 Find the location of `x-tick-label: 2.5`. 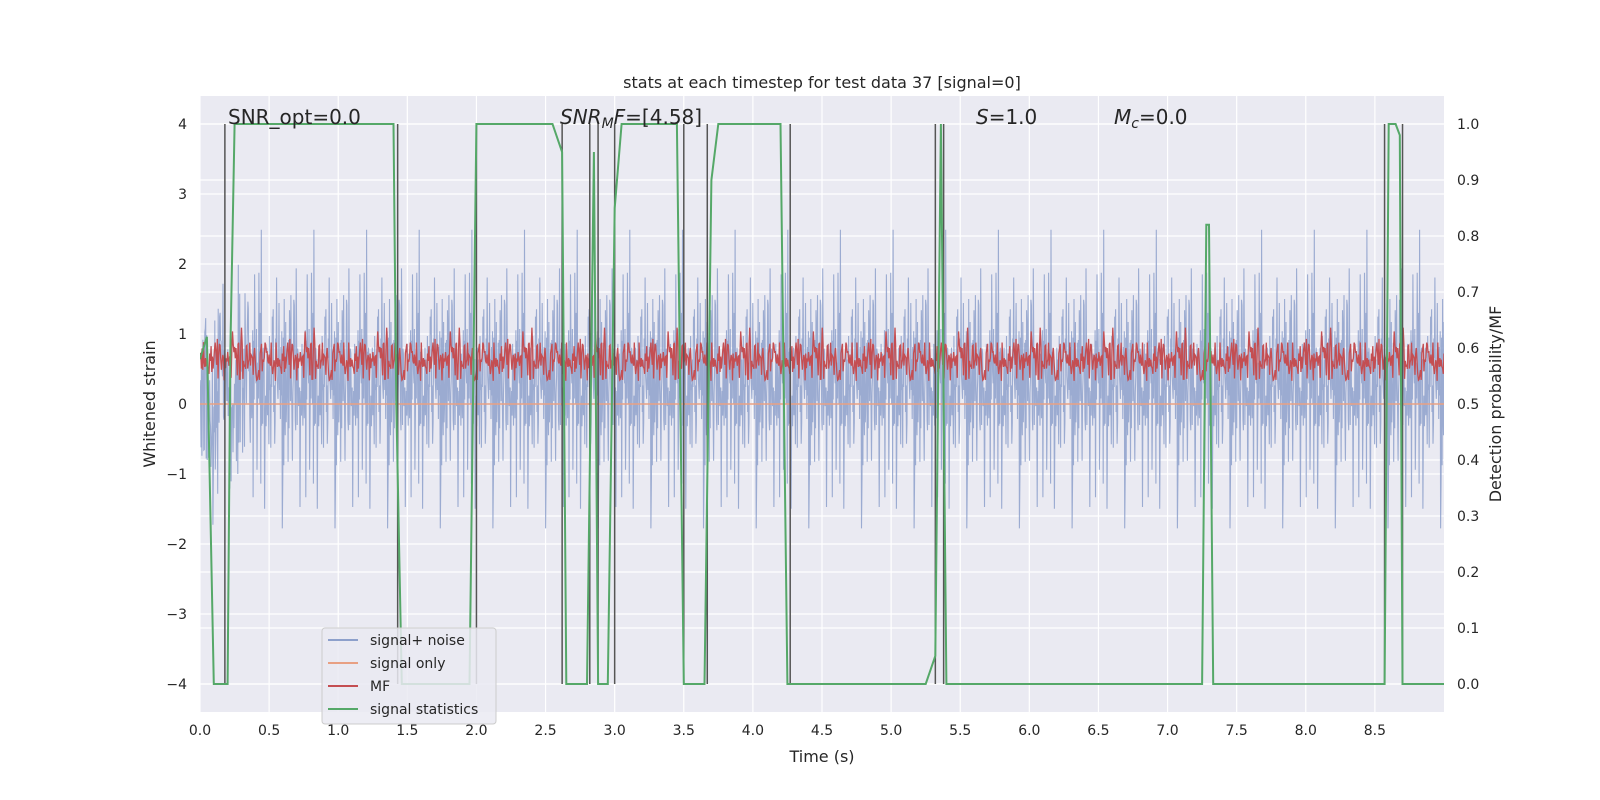

x-tick-label: 2.5 is located at coordinates (545, 731).